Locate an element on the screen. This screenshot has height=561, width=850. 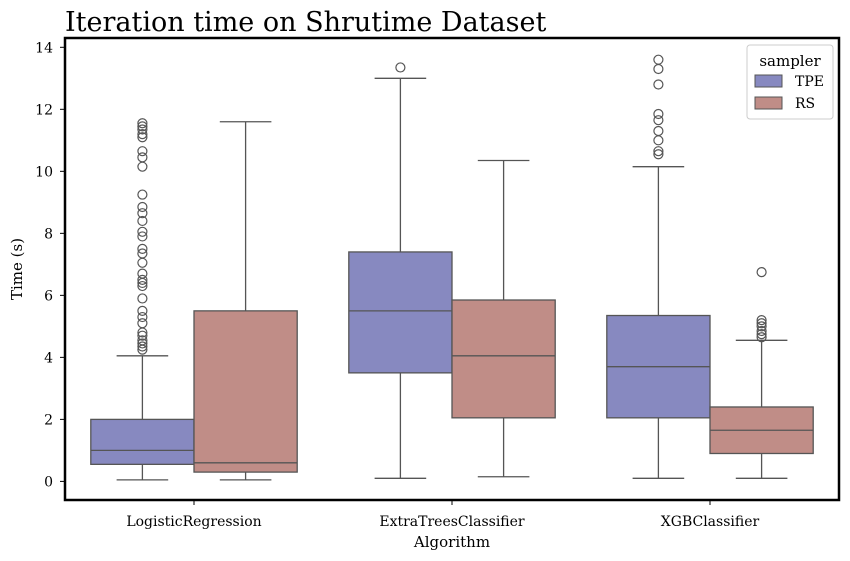
y-tick-label-8: 8 is located at coordinates (48, 234).